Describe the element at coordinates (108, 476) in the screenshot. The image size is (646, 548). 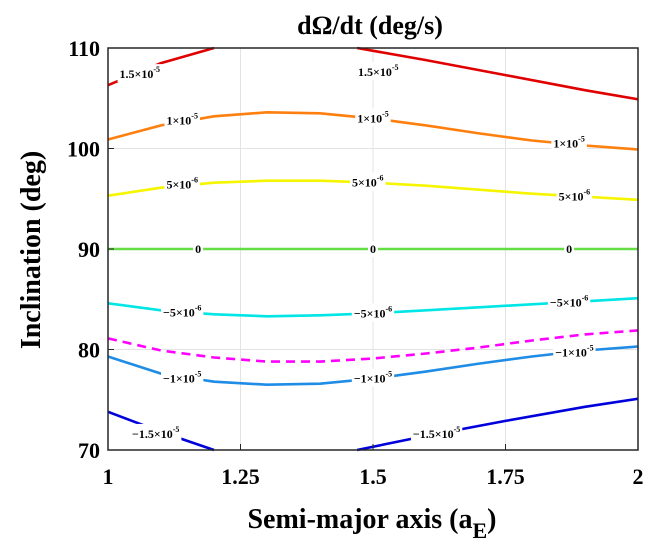
I see `x-tick-label-0: 1` at that location.